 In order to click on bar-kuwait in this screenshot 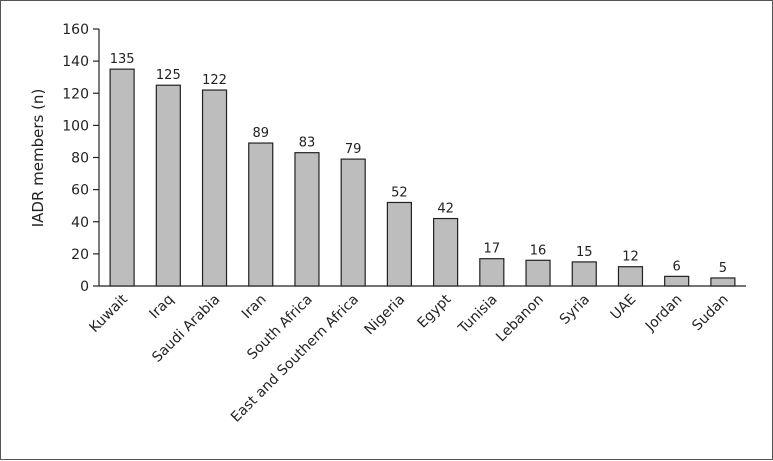, I will do `click(122, 177)`.